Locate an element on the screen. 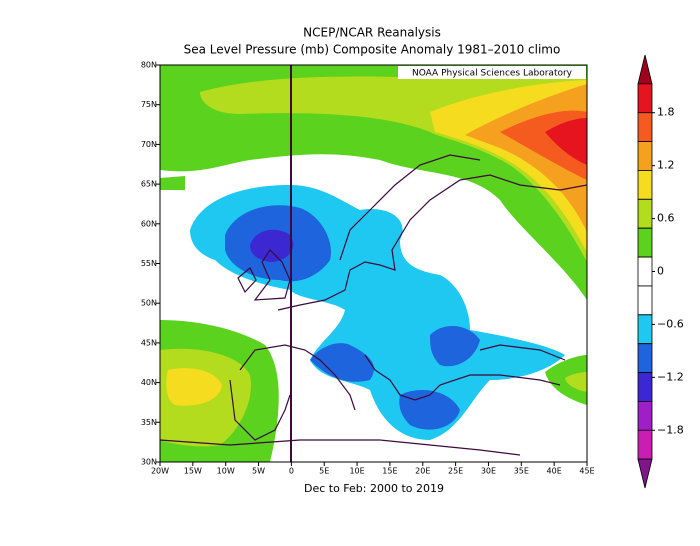 Image resolution: width=700 pixels, height=546 pixels. lon-label: 35E is located at coordinates (521, 471).